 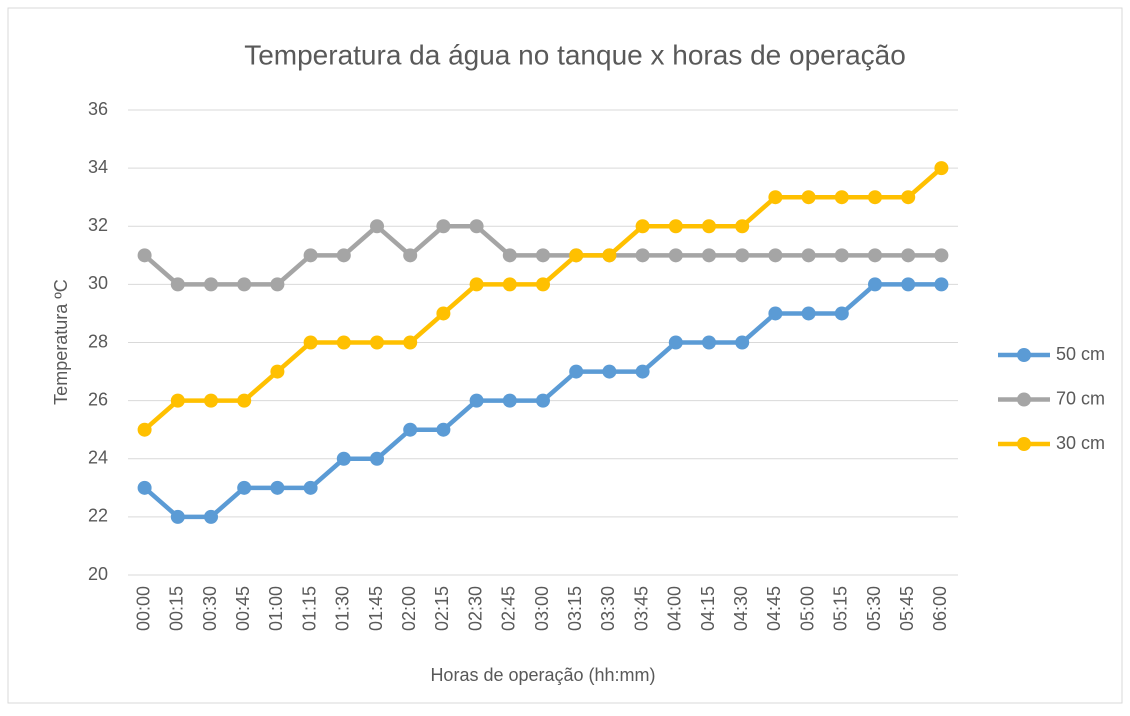 I want to click on x-tick-label: 03:15, so click(x=575, y=608).